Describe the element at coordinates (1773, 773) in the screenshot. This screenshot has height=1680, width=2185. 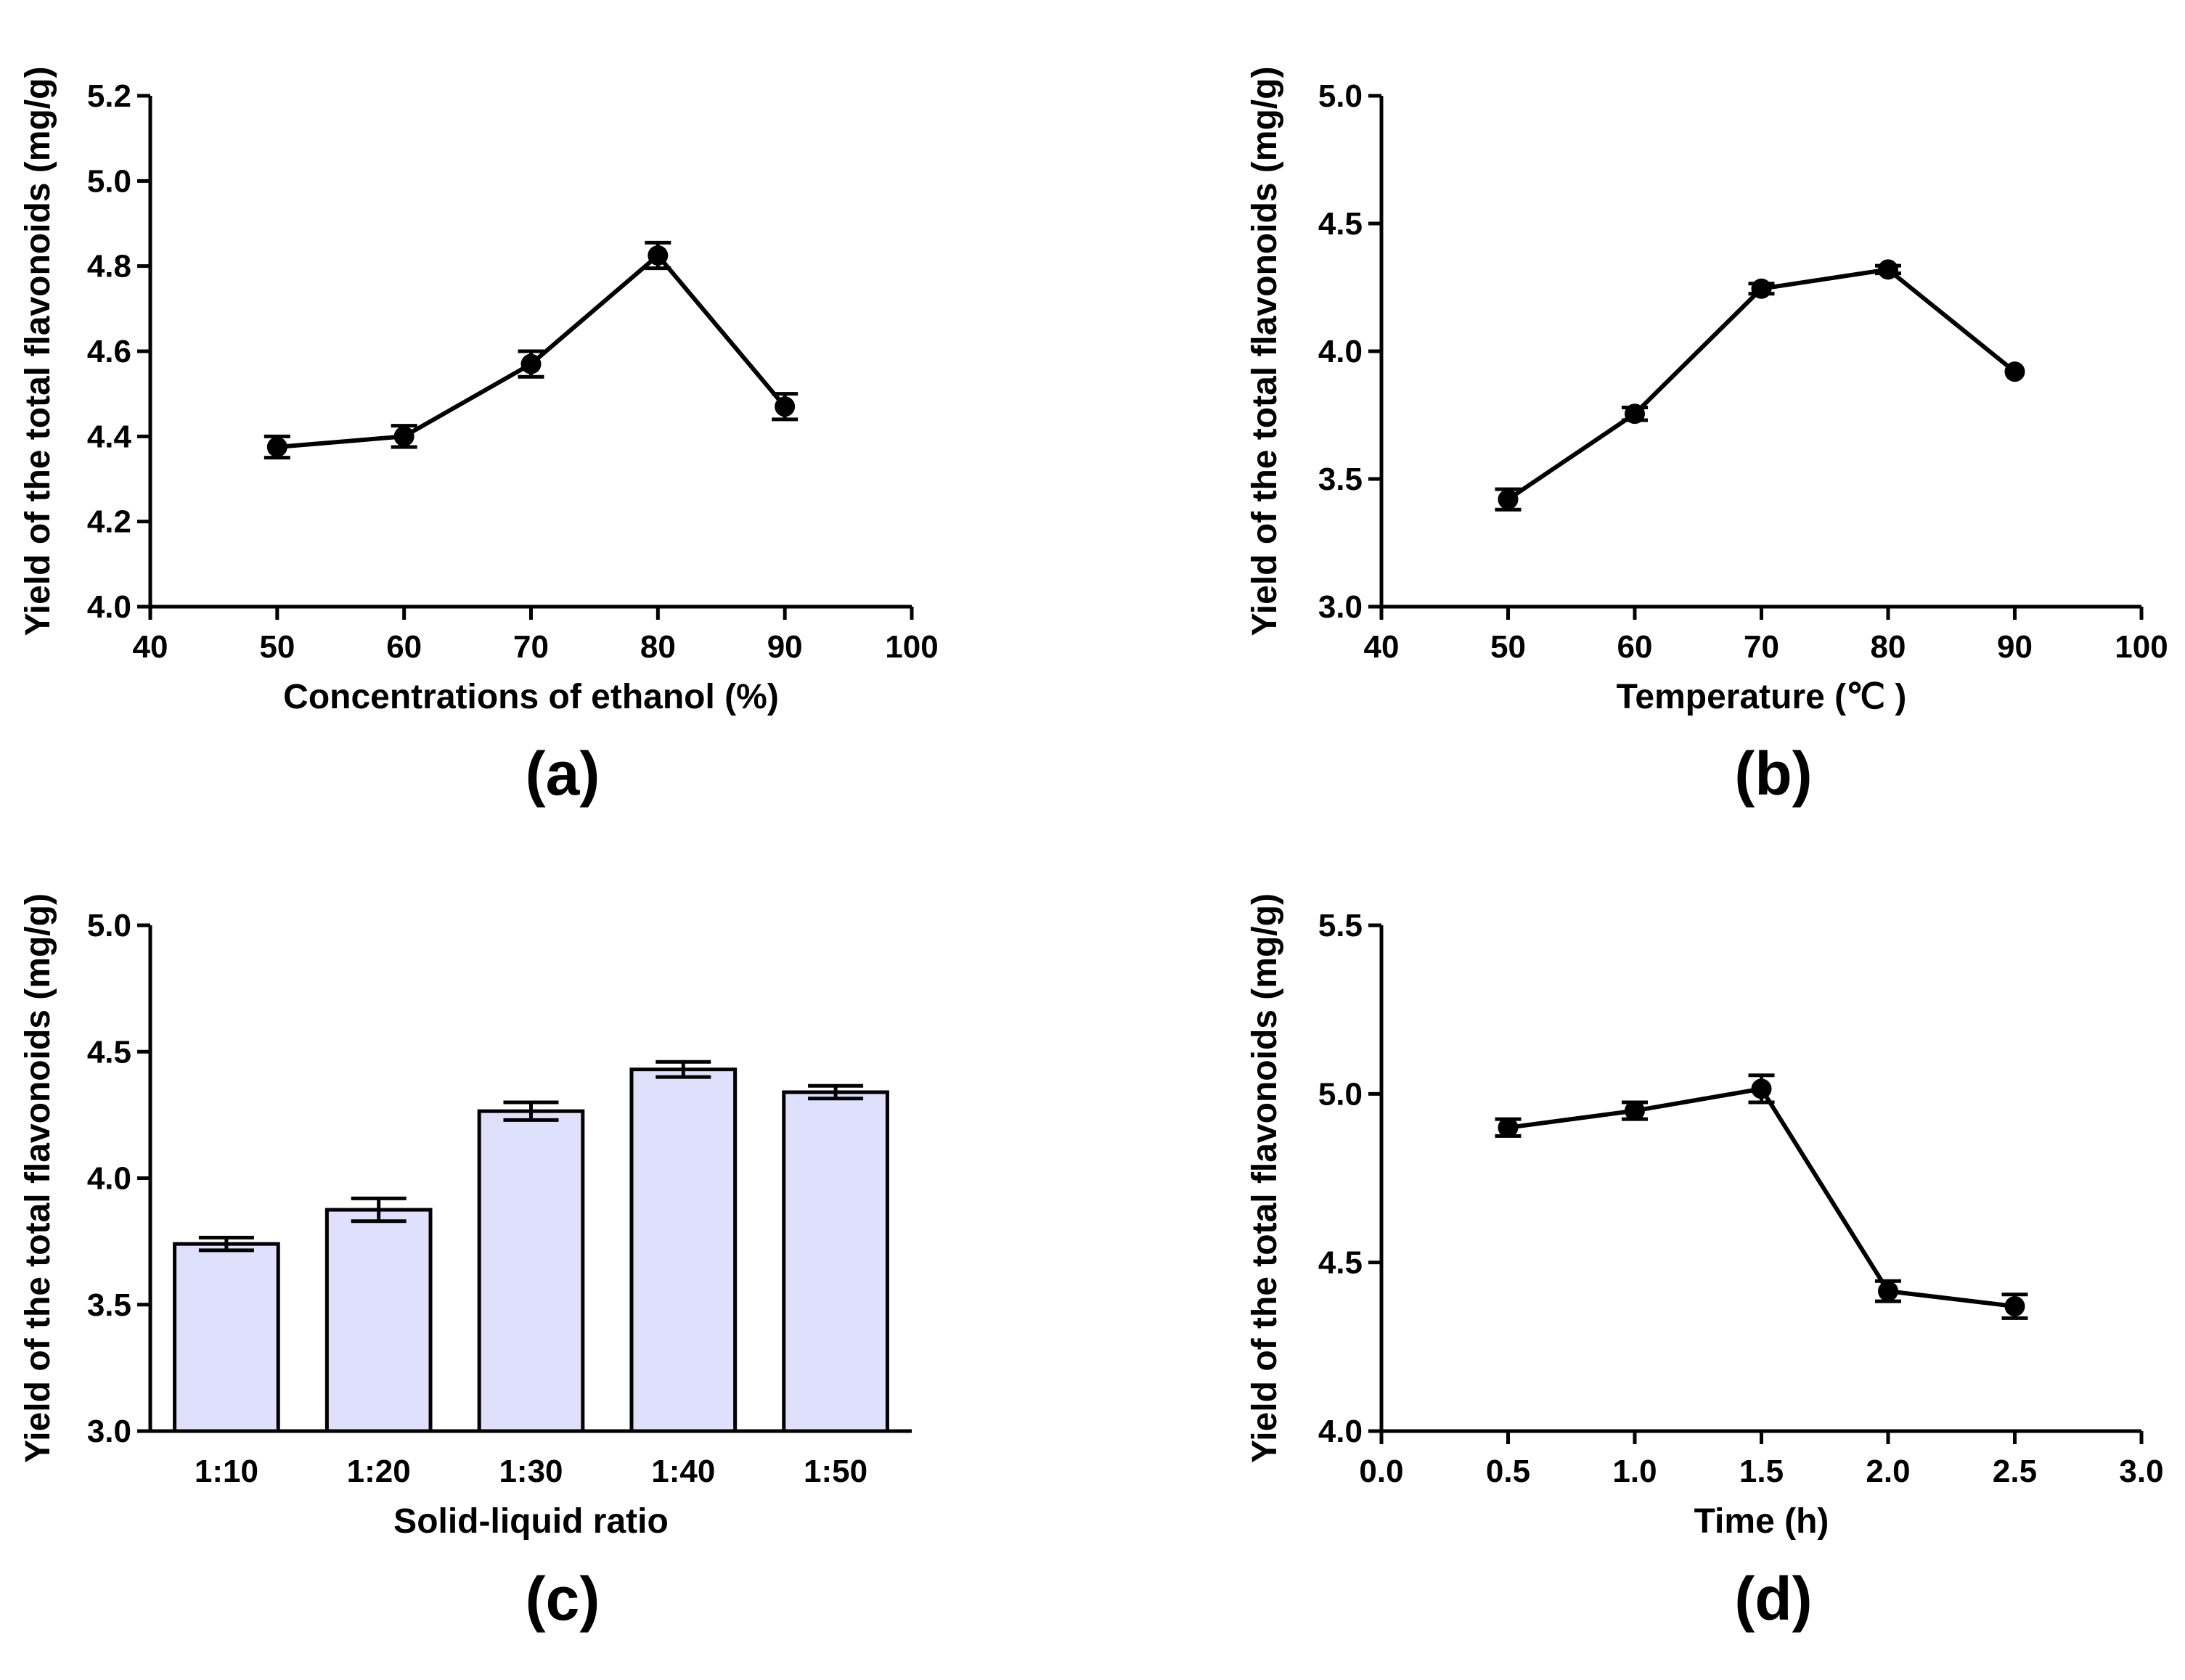
I see `panel-label: (b)` at that location.